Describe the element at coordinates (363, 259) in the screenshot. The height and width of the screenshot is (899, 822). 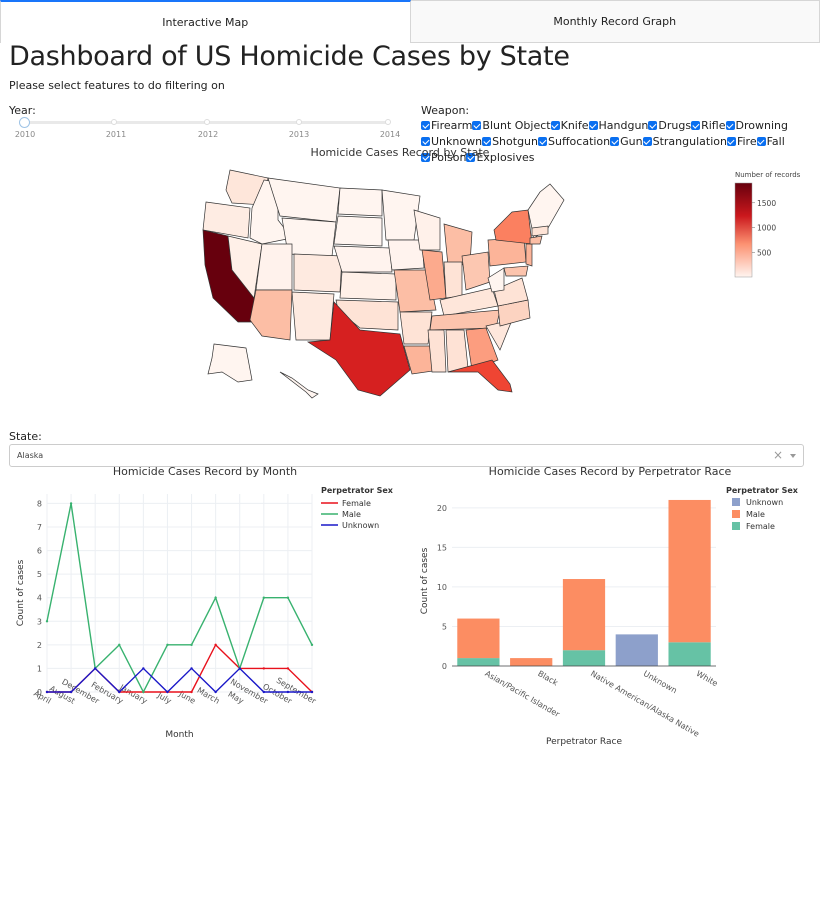
I see `state-nebraska` at that location.